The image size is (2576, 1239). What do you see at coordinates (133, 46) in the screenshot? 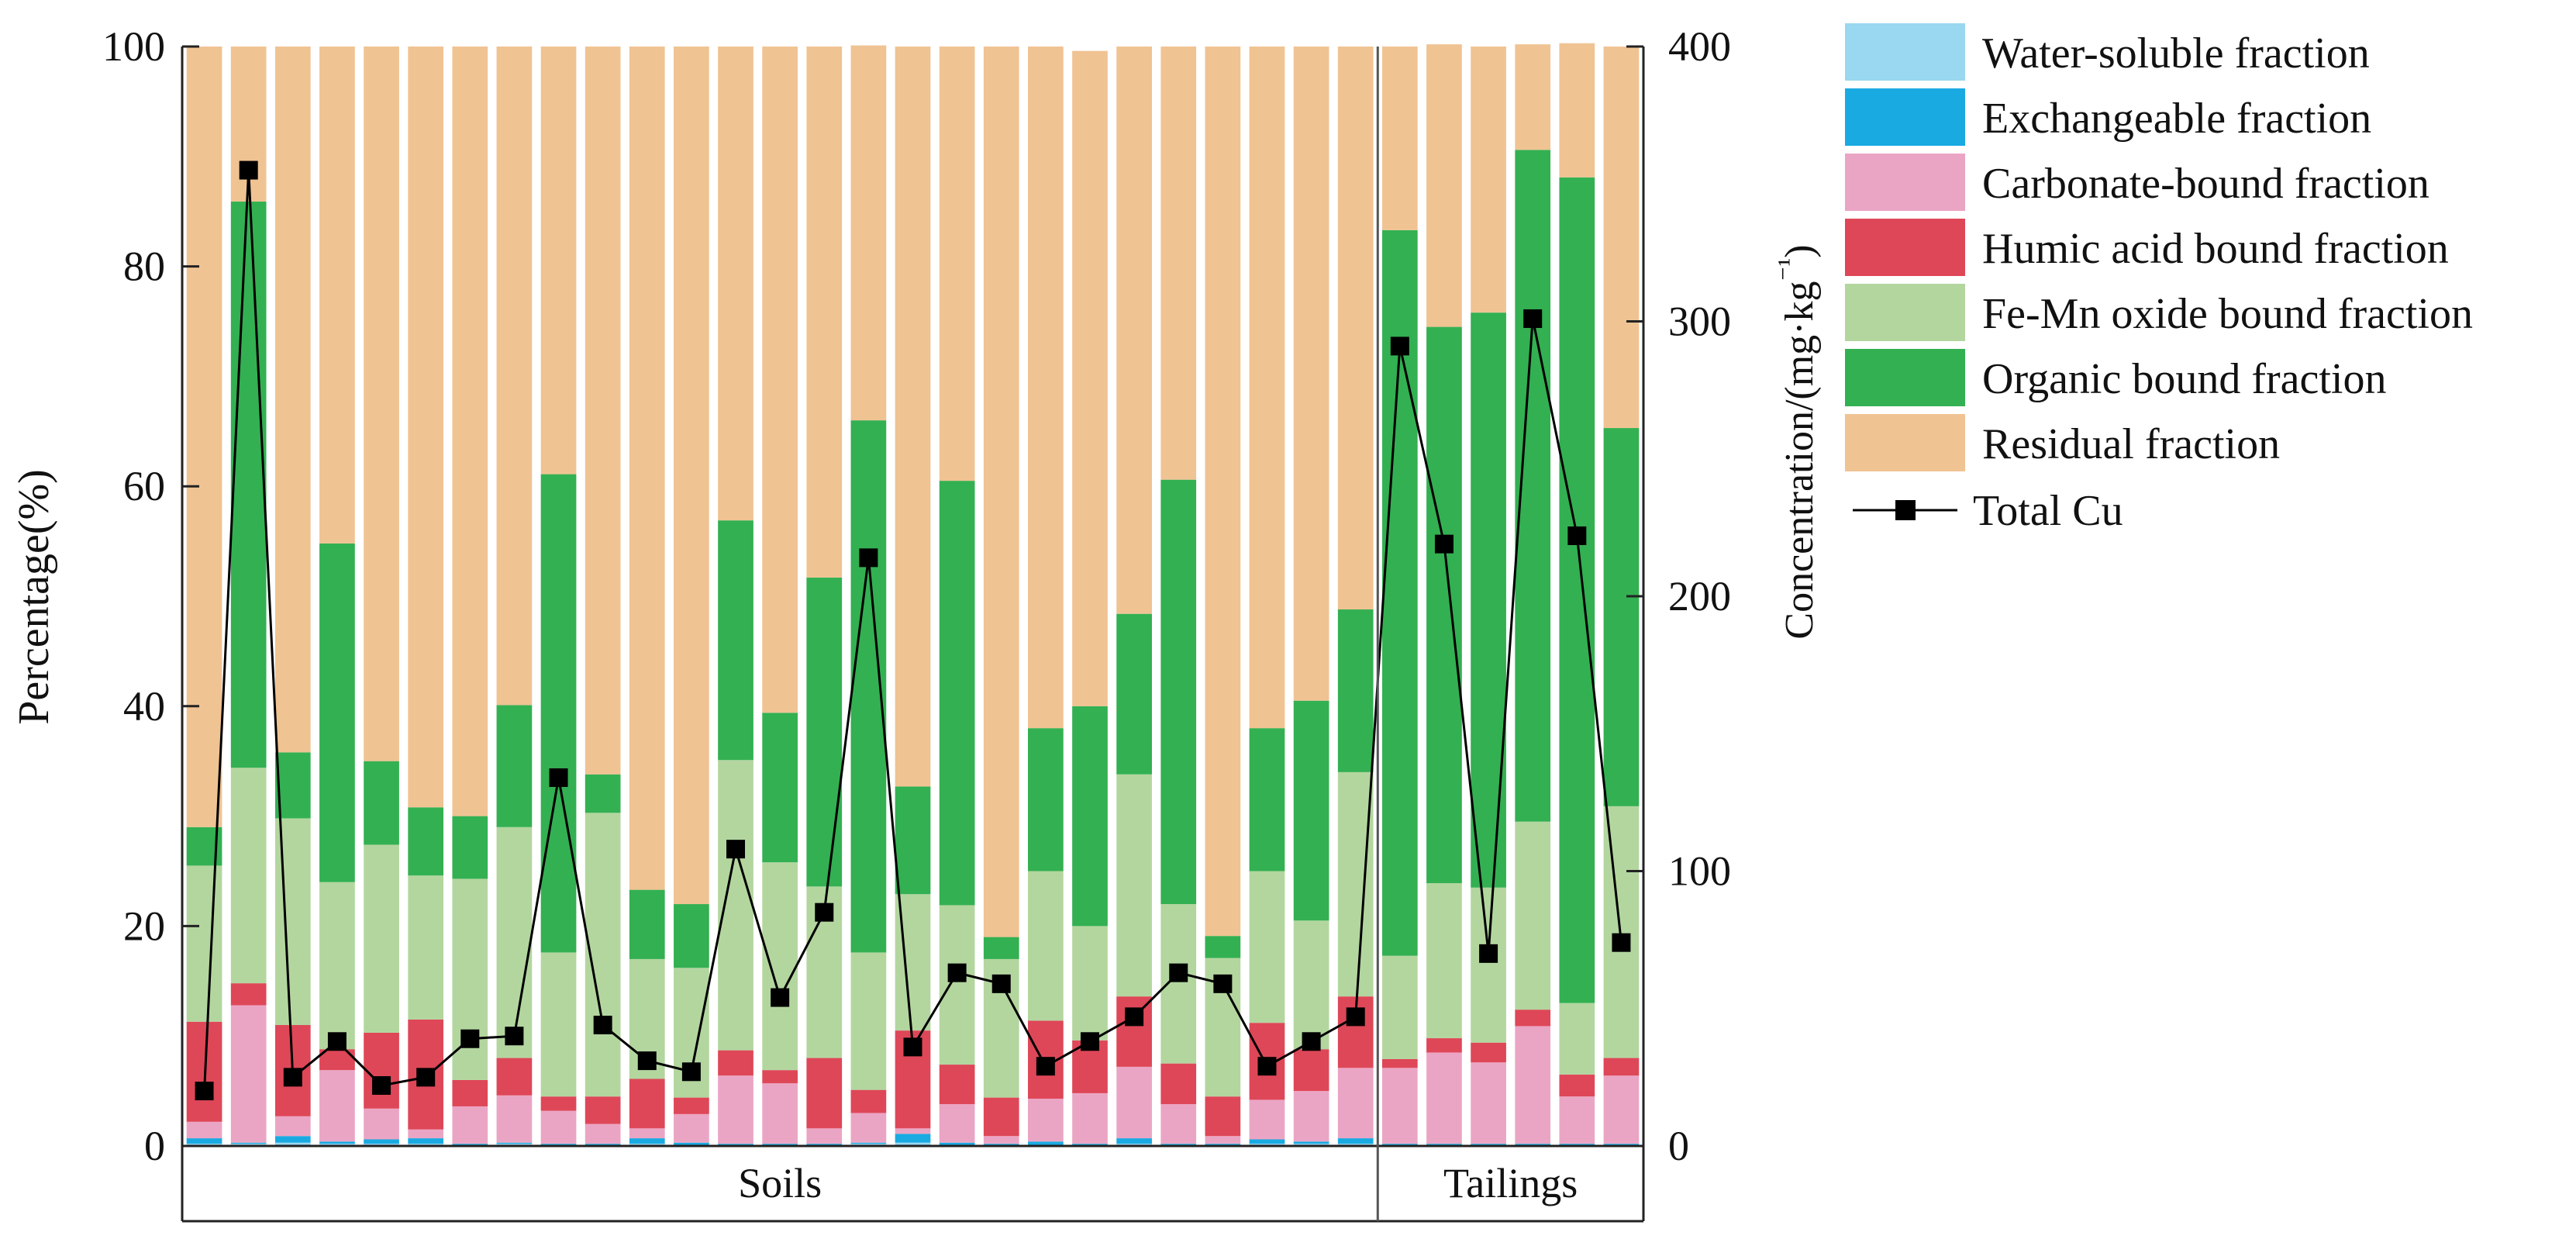
I see `y-tick-label-left: 100` at bounding box center [133, 46].